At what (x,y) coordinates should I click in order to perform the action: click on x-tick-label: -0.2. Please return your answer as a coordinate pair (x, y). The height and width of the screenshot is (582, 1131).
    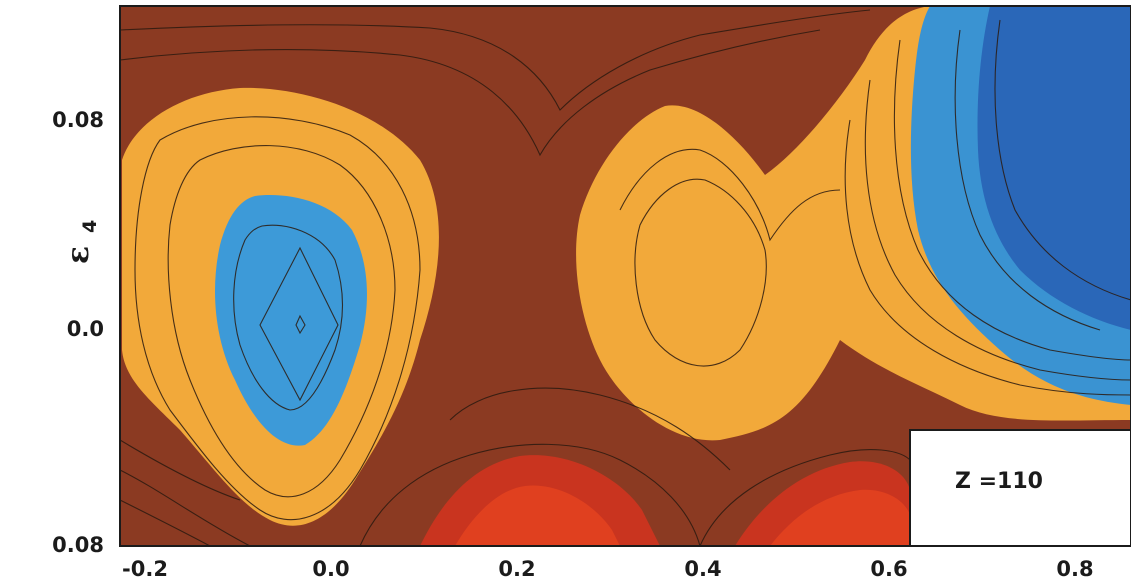
    Looking at the image, I should click on (145, 569).